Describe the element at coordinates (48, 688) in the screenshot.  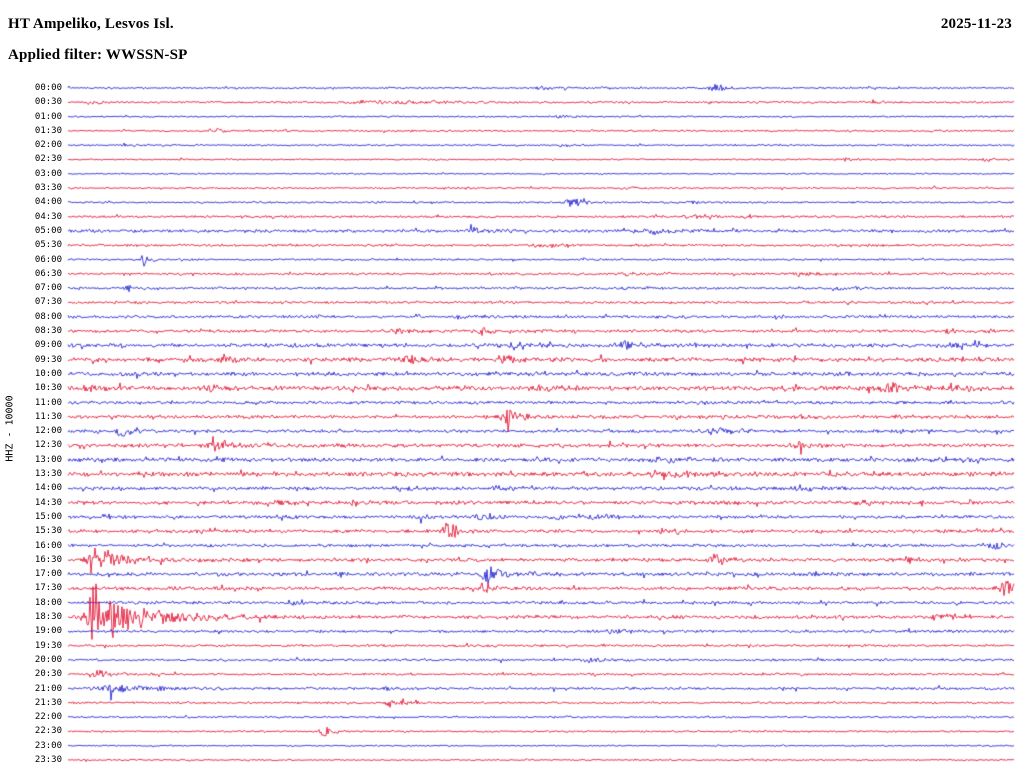
I see `time-label: 21:00` at that location.